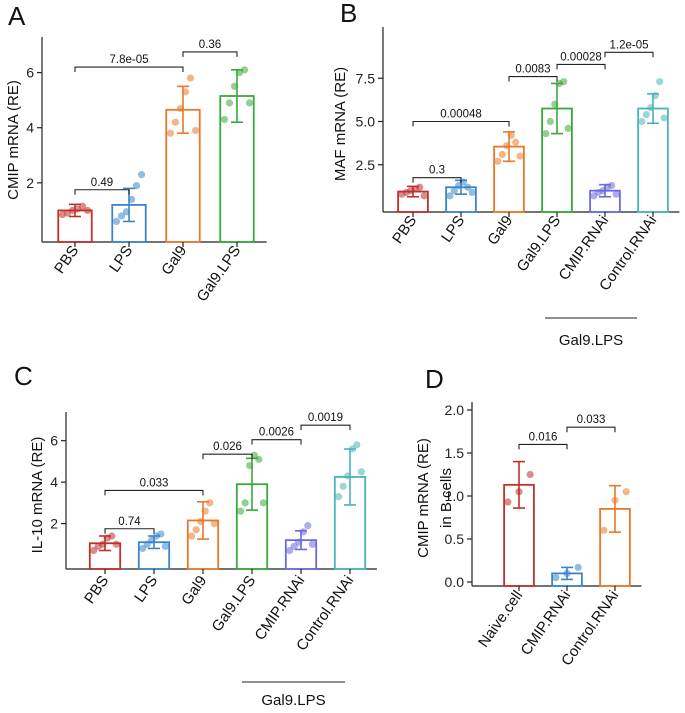 The image size is (685, 713). I want to click on y-axis-title-line2: in B cells, so click(446, 498).